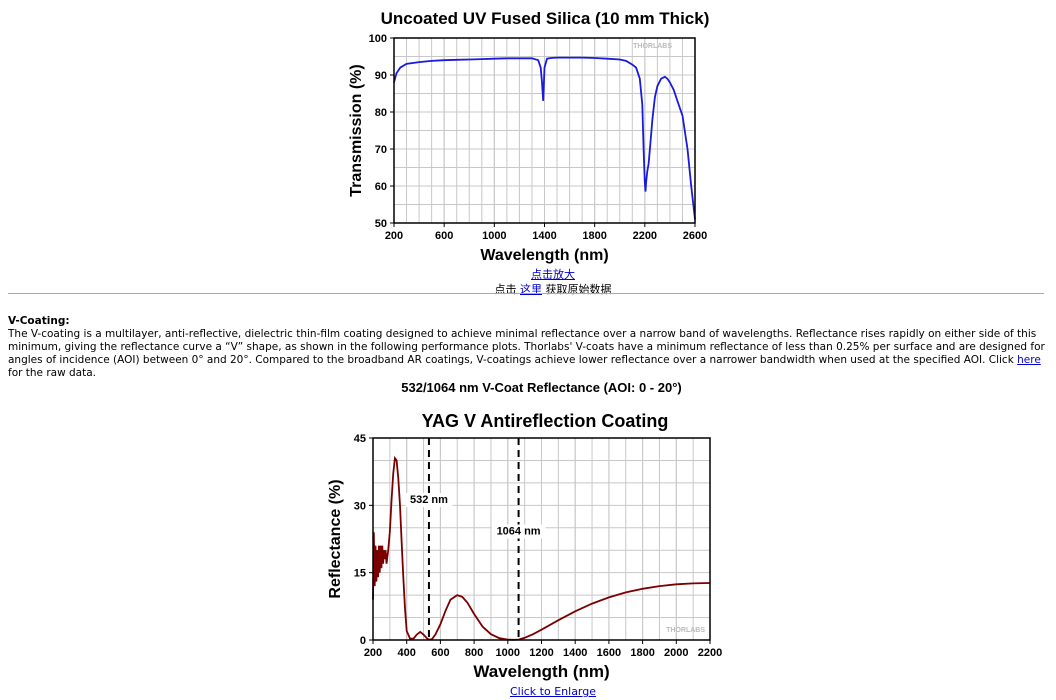  Describe the element at coordinates (407, 653) in the screenshot. I see `c2-x-tick-label: 400` at that location.